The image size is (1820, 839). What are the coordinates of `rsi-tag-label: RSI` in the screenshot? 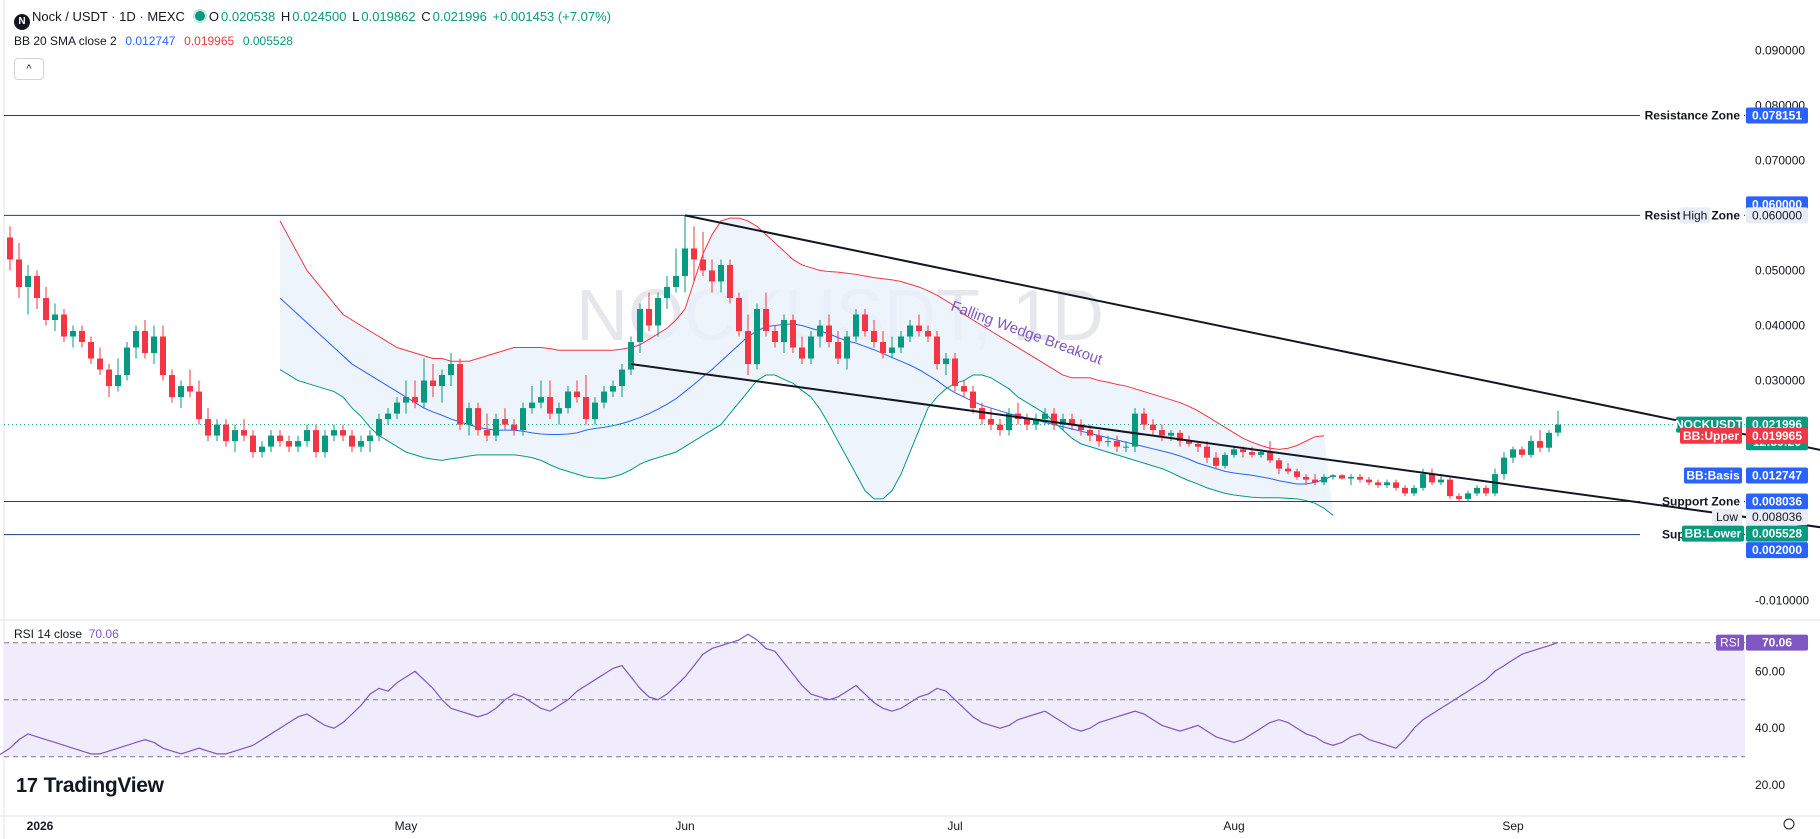 It's located at (1730, 643).